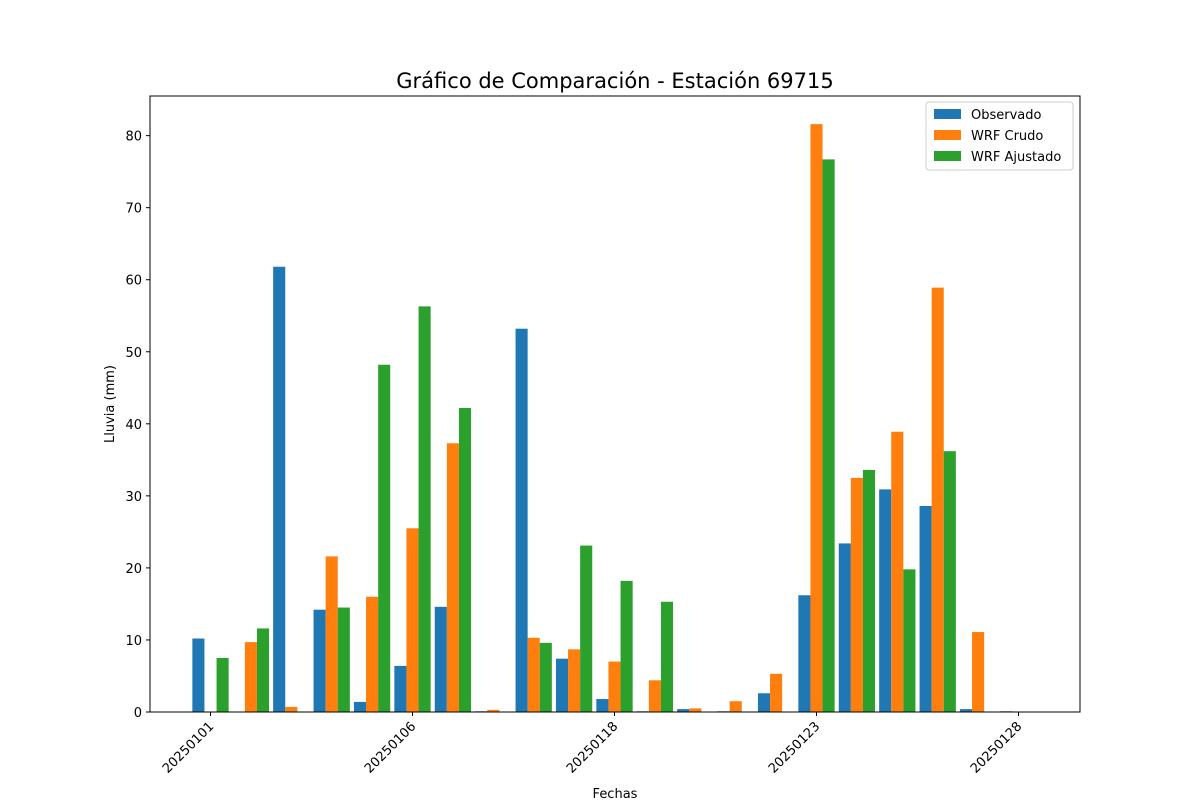 Image resolution: width=1200 pixels, height=800 pixels. Describe the element at coordinates (947, 114) in the screenshot. I see `legend-swatch-observado` at that location.